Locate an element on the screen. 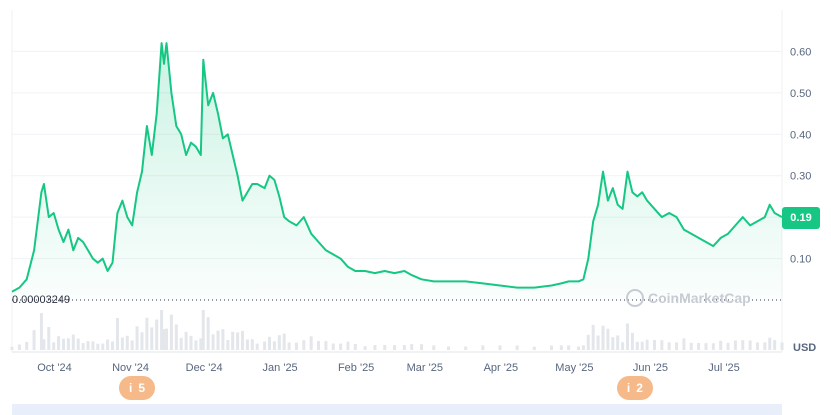  range-navigator is located at coordinates (397, 409).